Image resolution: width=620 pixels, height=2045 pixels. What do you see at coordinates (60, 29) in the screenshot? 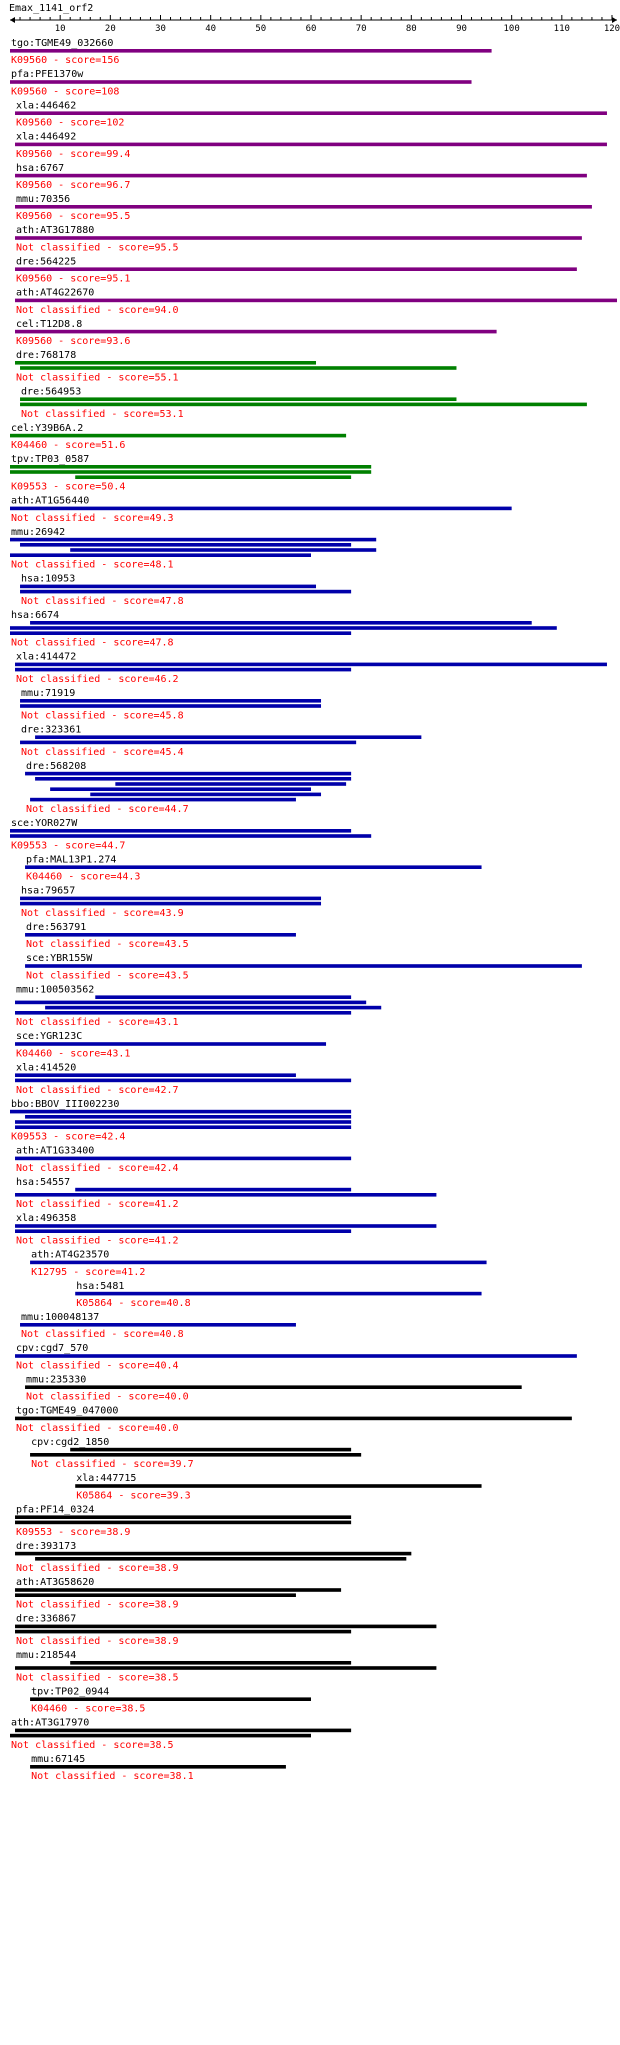
I see `axis-tick-label: 10` at bounding box center [60, 29].